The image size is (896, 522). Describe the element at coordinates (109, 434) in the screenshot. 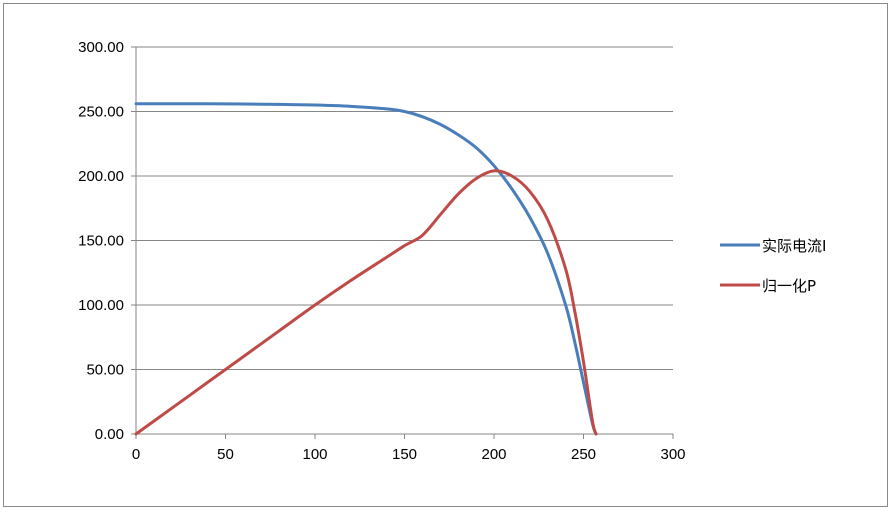

I see `y-tick-label-0: 0.00` at that location.